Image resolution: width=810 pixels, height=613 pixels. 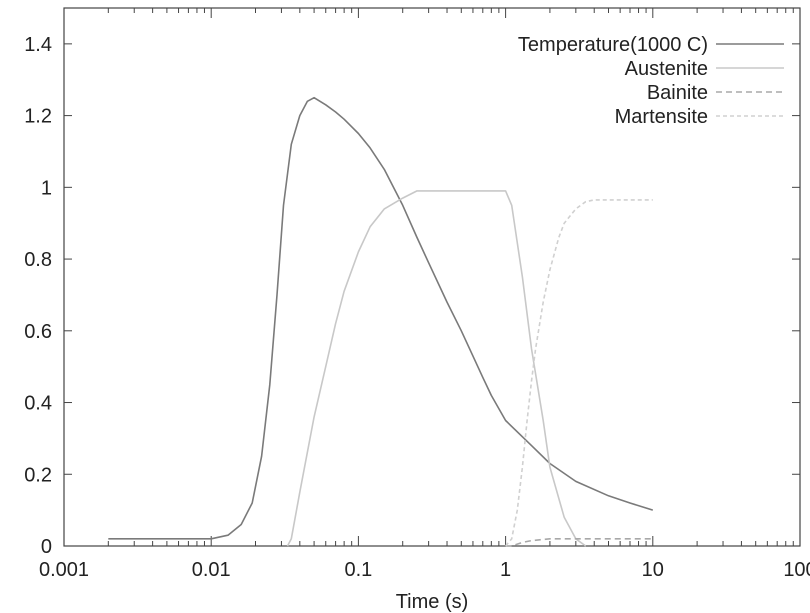 I want to click on x-tick-label: 10, so click(x=653, y=570).